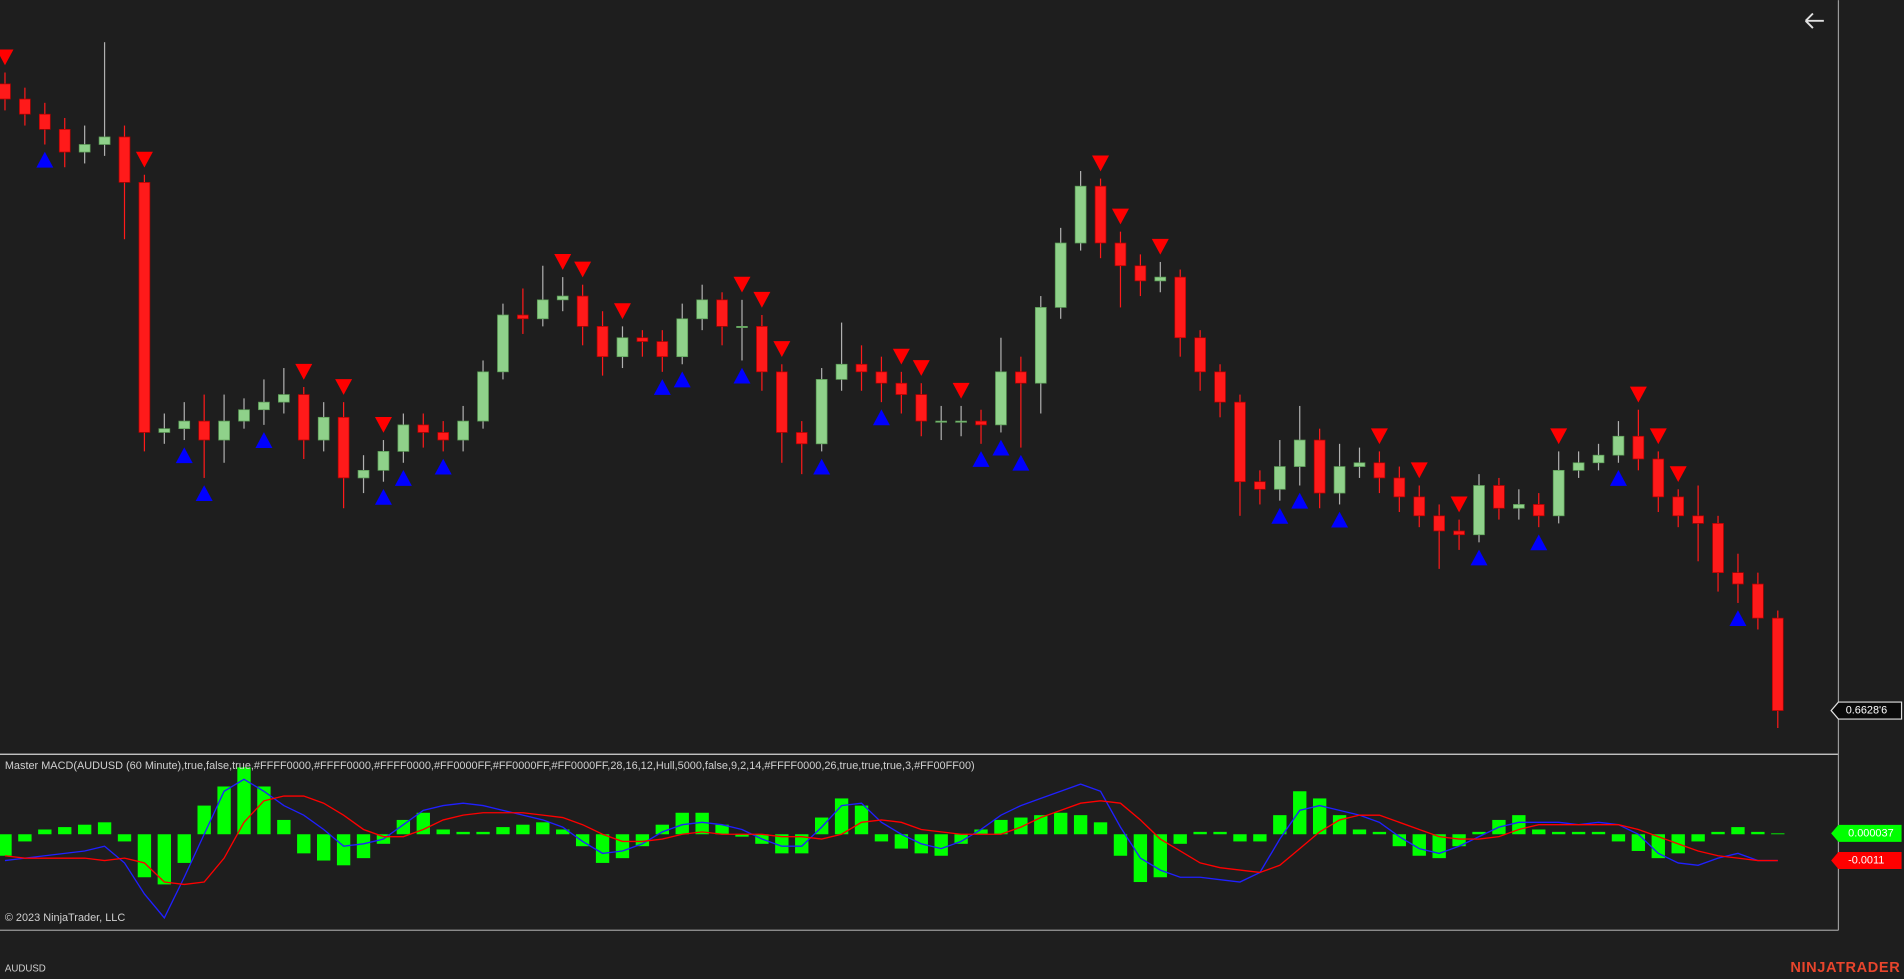 This screenshot has width=1904, height=979. Describe the element at coordinates (1814, 20) in the screenshot. I see `back-button` at that location.